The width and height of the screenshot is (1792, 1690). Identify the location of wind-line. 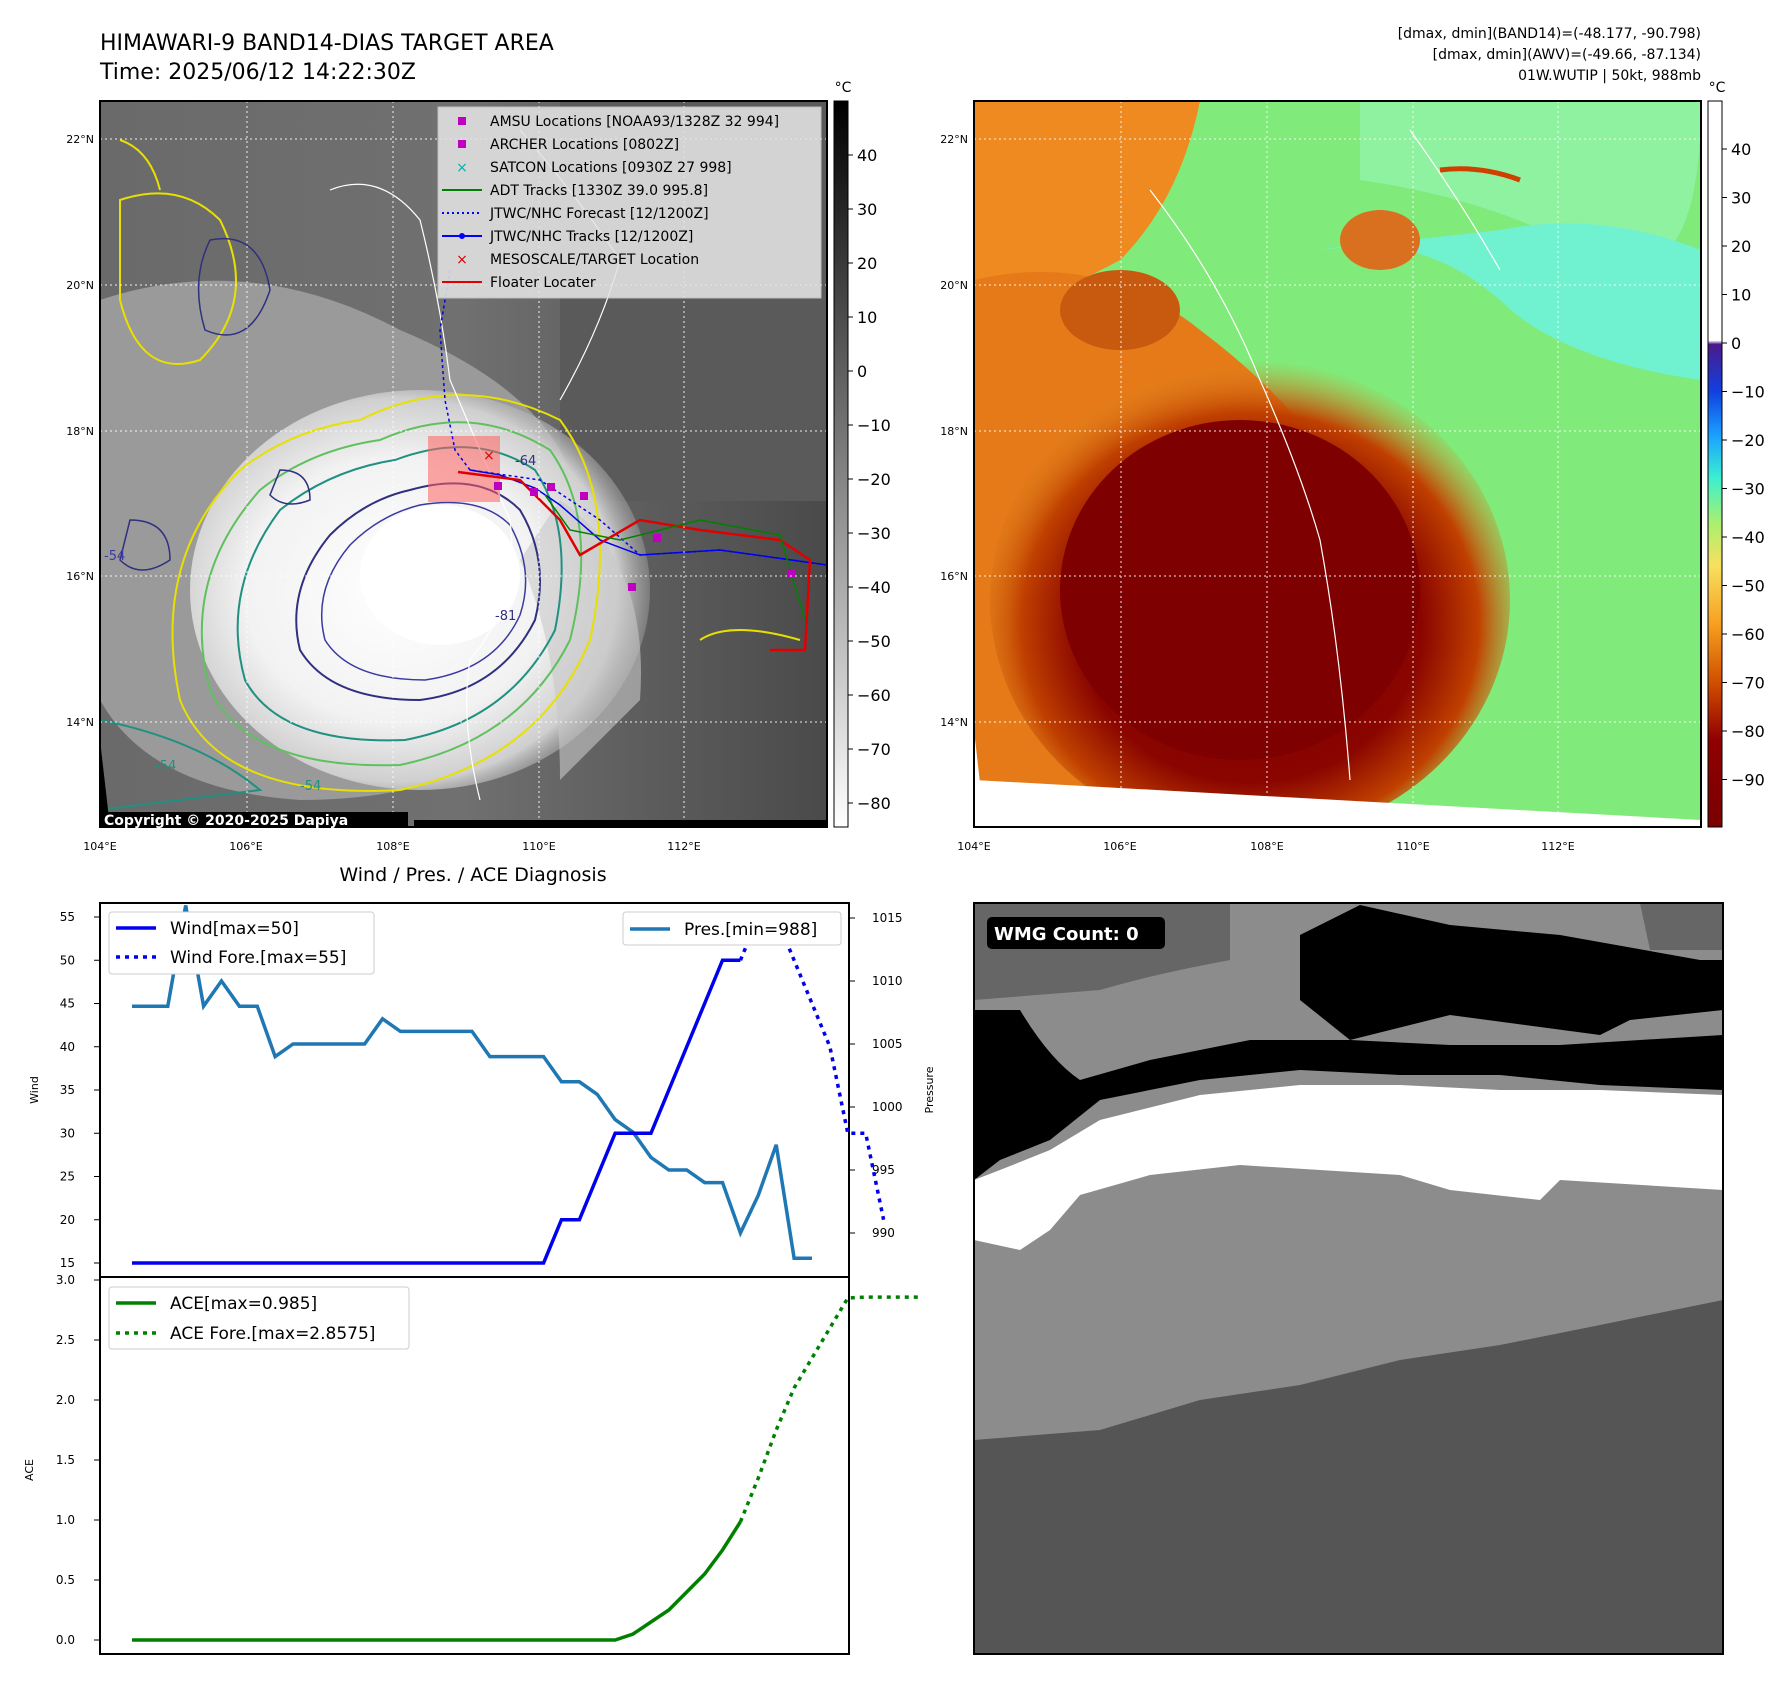
(436, 1111).